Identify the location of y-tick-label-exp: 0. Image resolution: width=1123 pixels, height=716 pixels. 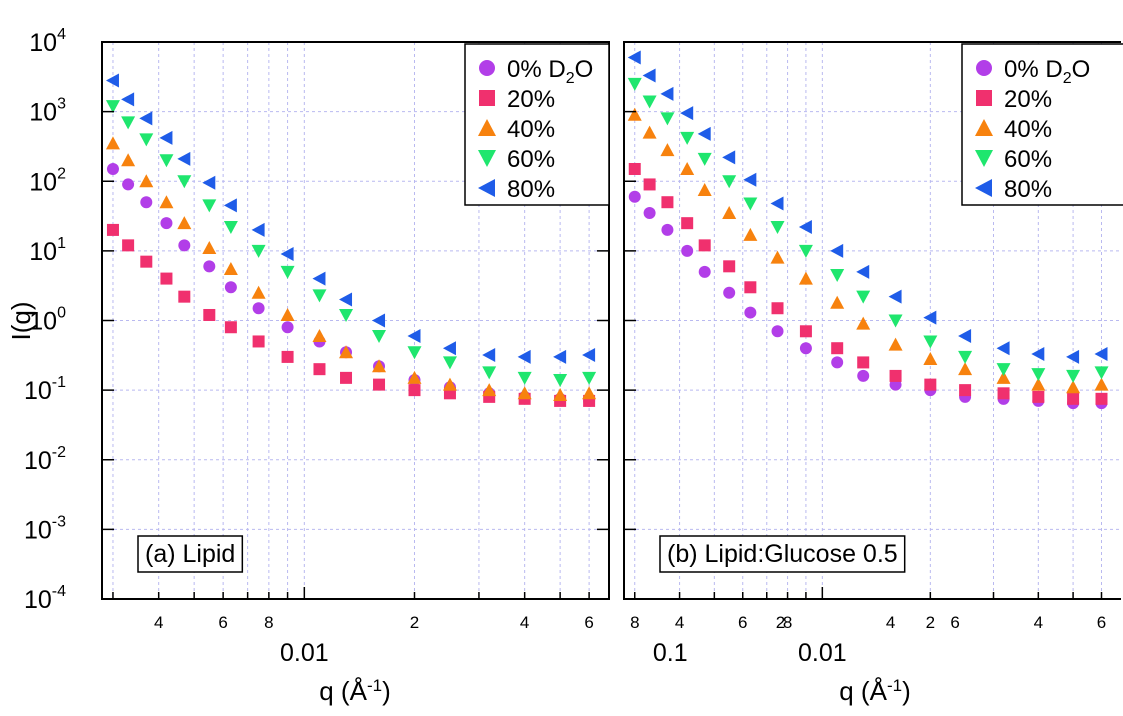
(61, 313).